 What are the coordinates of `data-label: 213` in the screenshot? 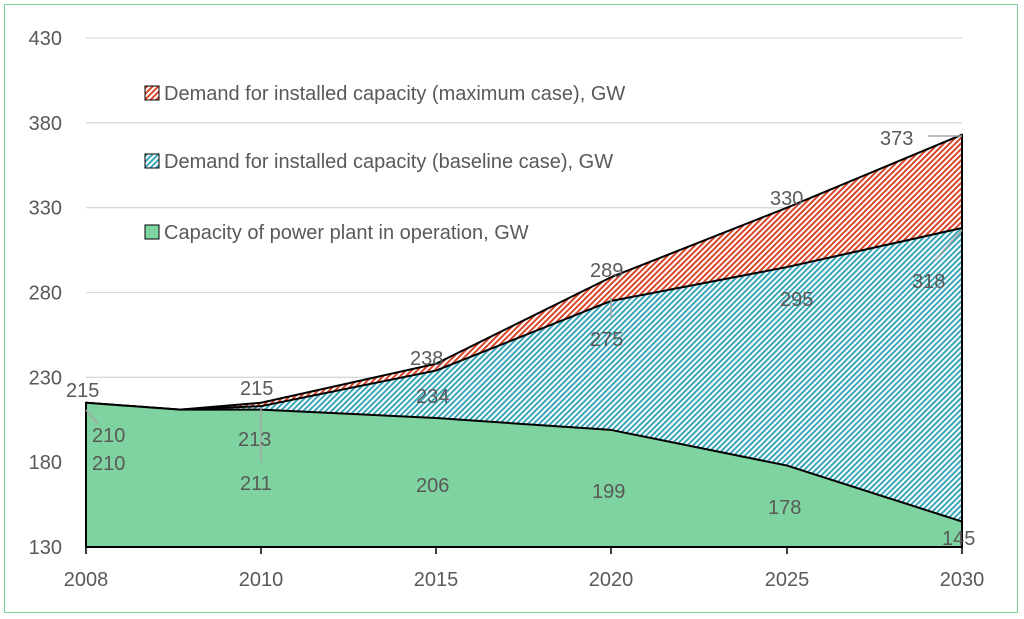 It's located at (254, 440).